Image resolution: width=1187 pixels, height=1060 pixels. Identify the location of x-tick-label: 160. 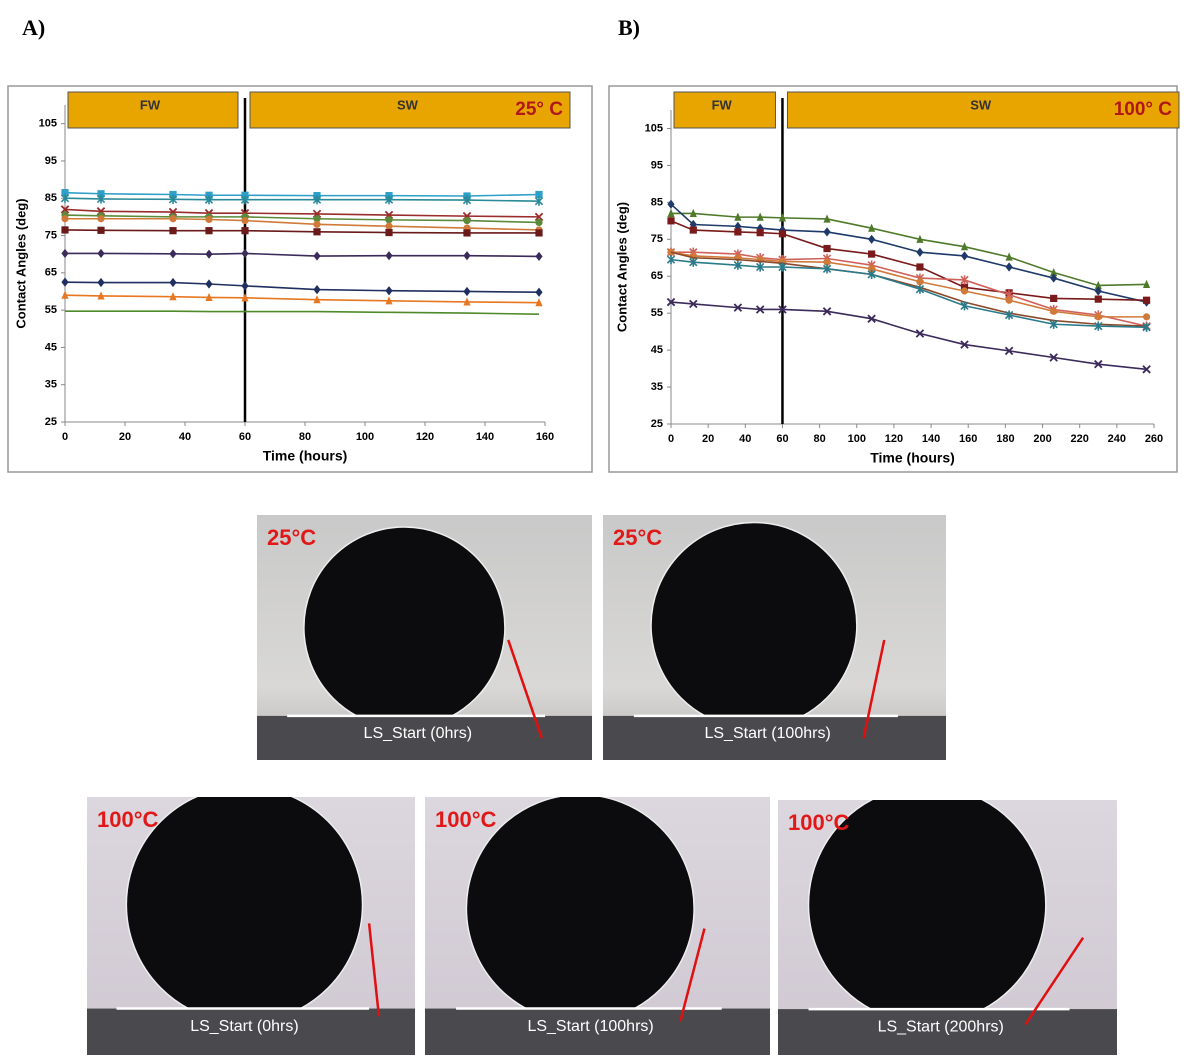
(968, 439).